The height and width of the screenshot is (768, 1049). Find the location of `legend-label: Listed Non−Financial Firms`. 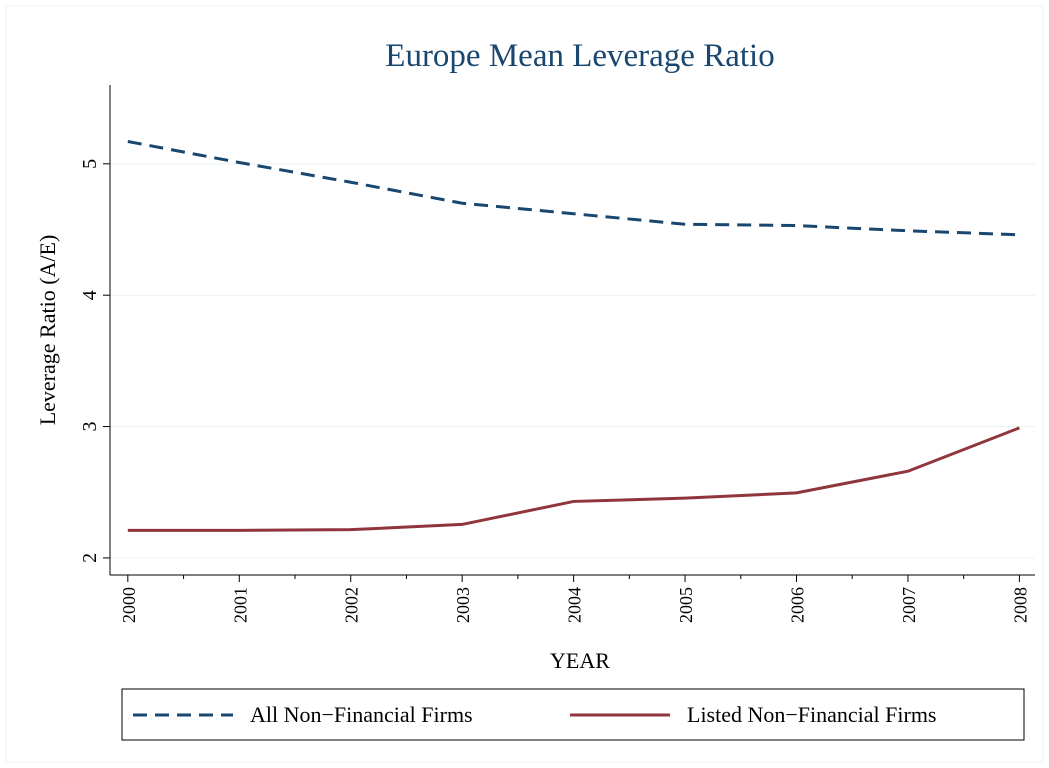

legend-label: Listed Non−Financial Firms is located at coordinates (812, 714).